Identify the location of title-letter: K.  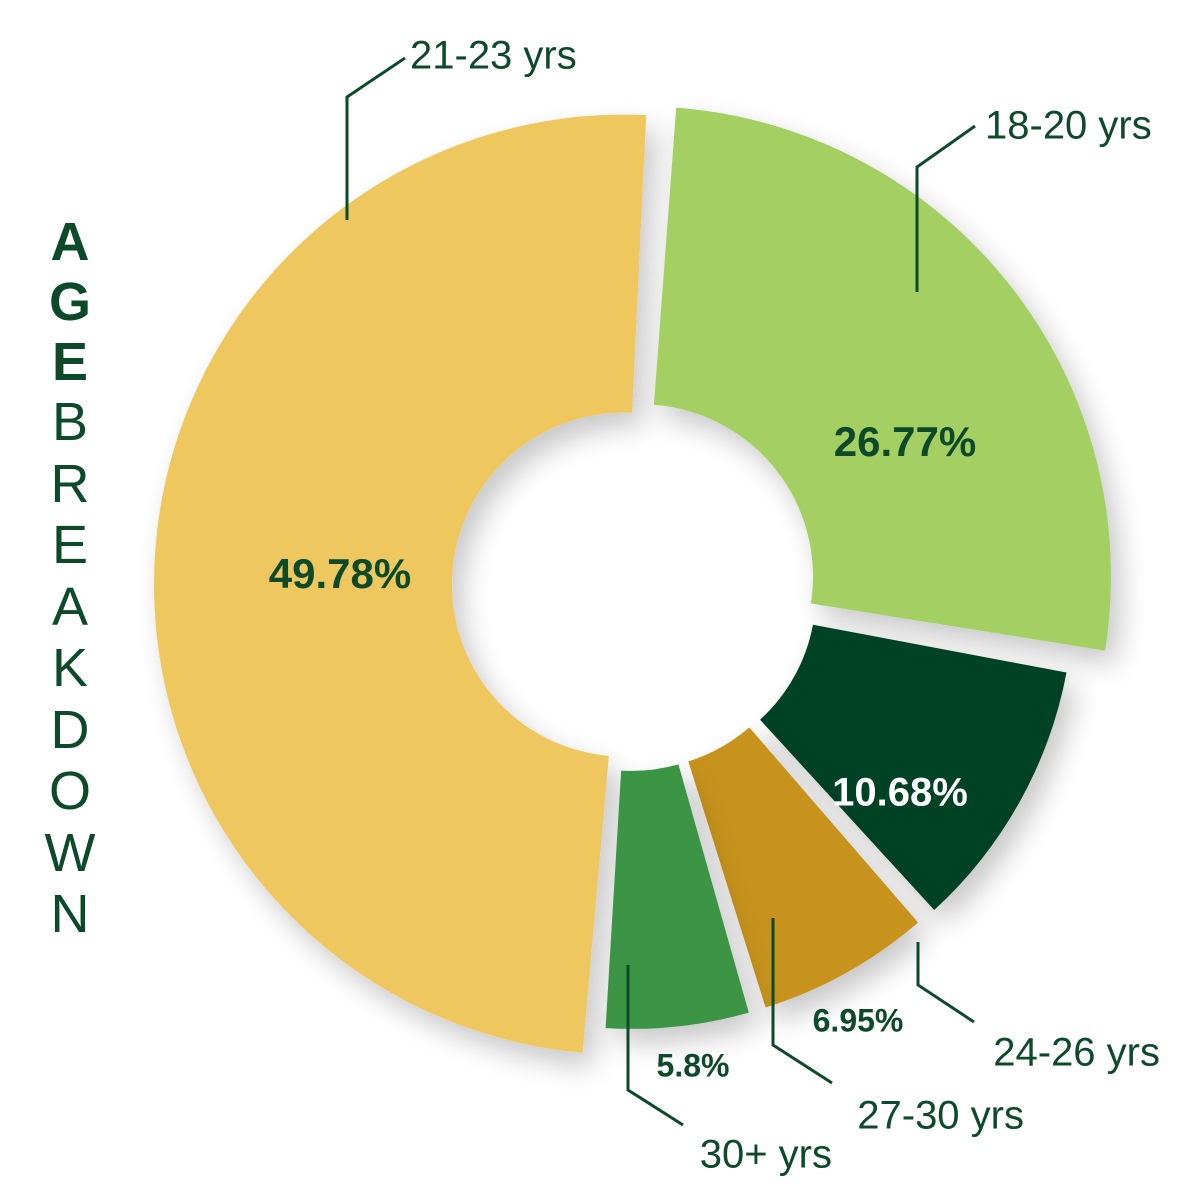
(70, 668).